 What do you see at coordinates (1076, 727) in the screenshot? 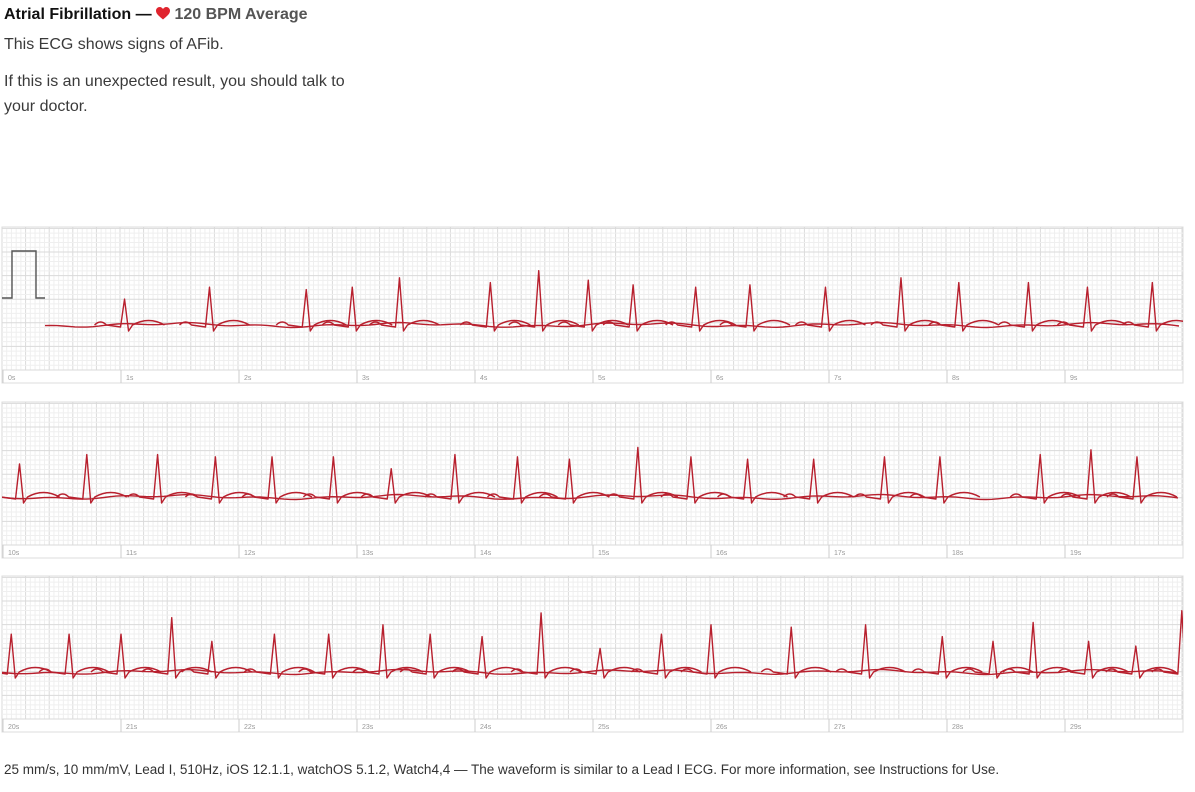
I see `second-label: 29s` at bounding box center [1076, 727].